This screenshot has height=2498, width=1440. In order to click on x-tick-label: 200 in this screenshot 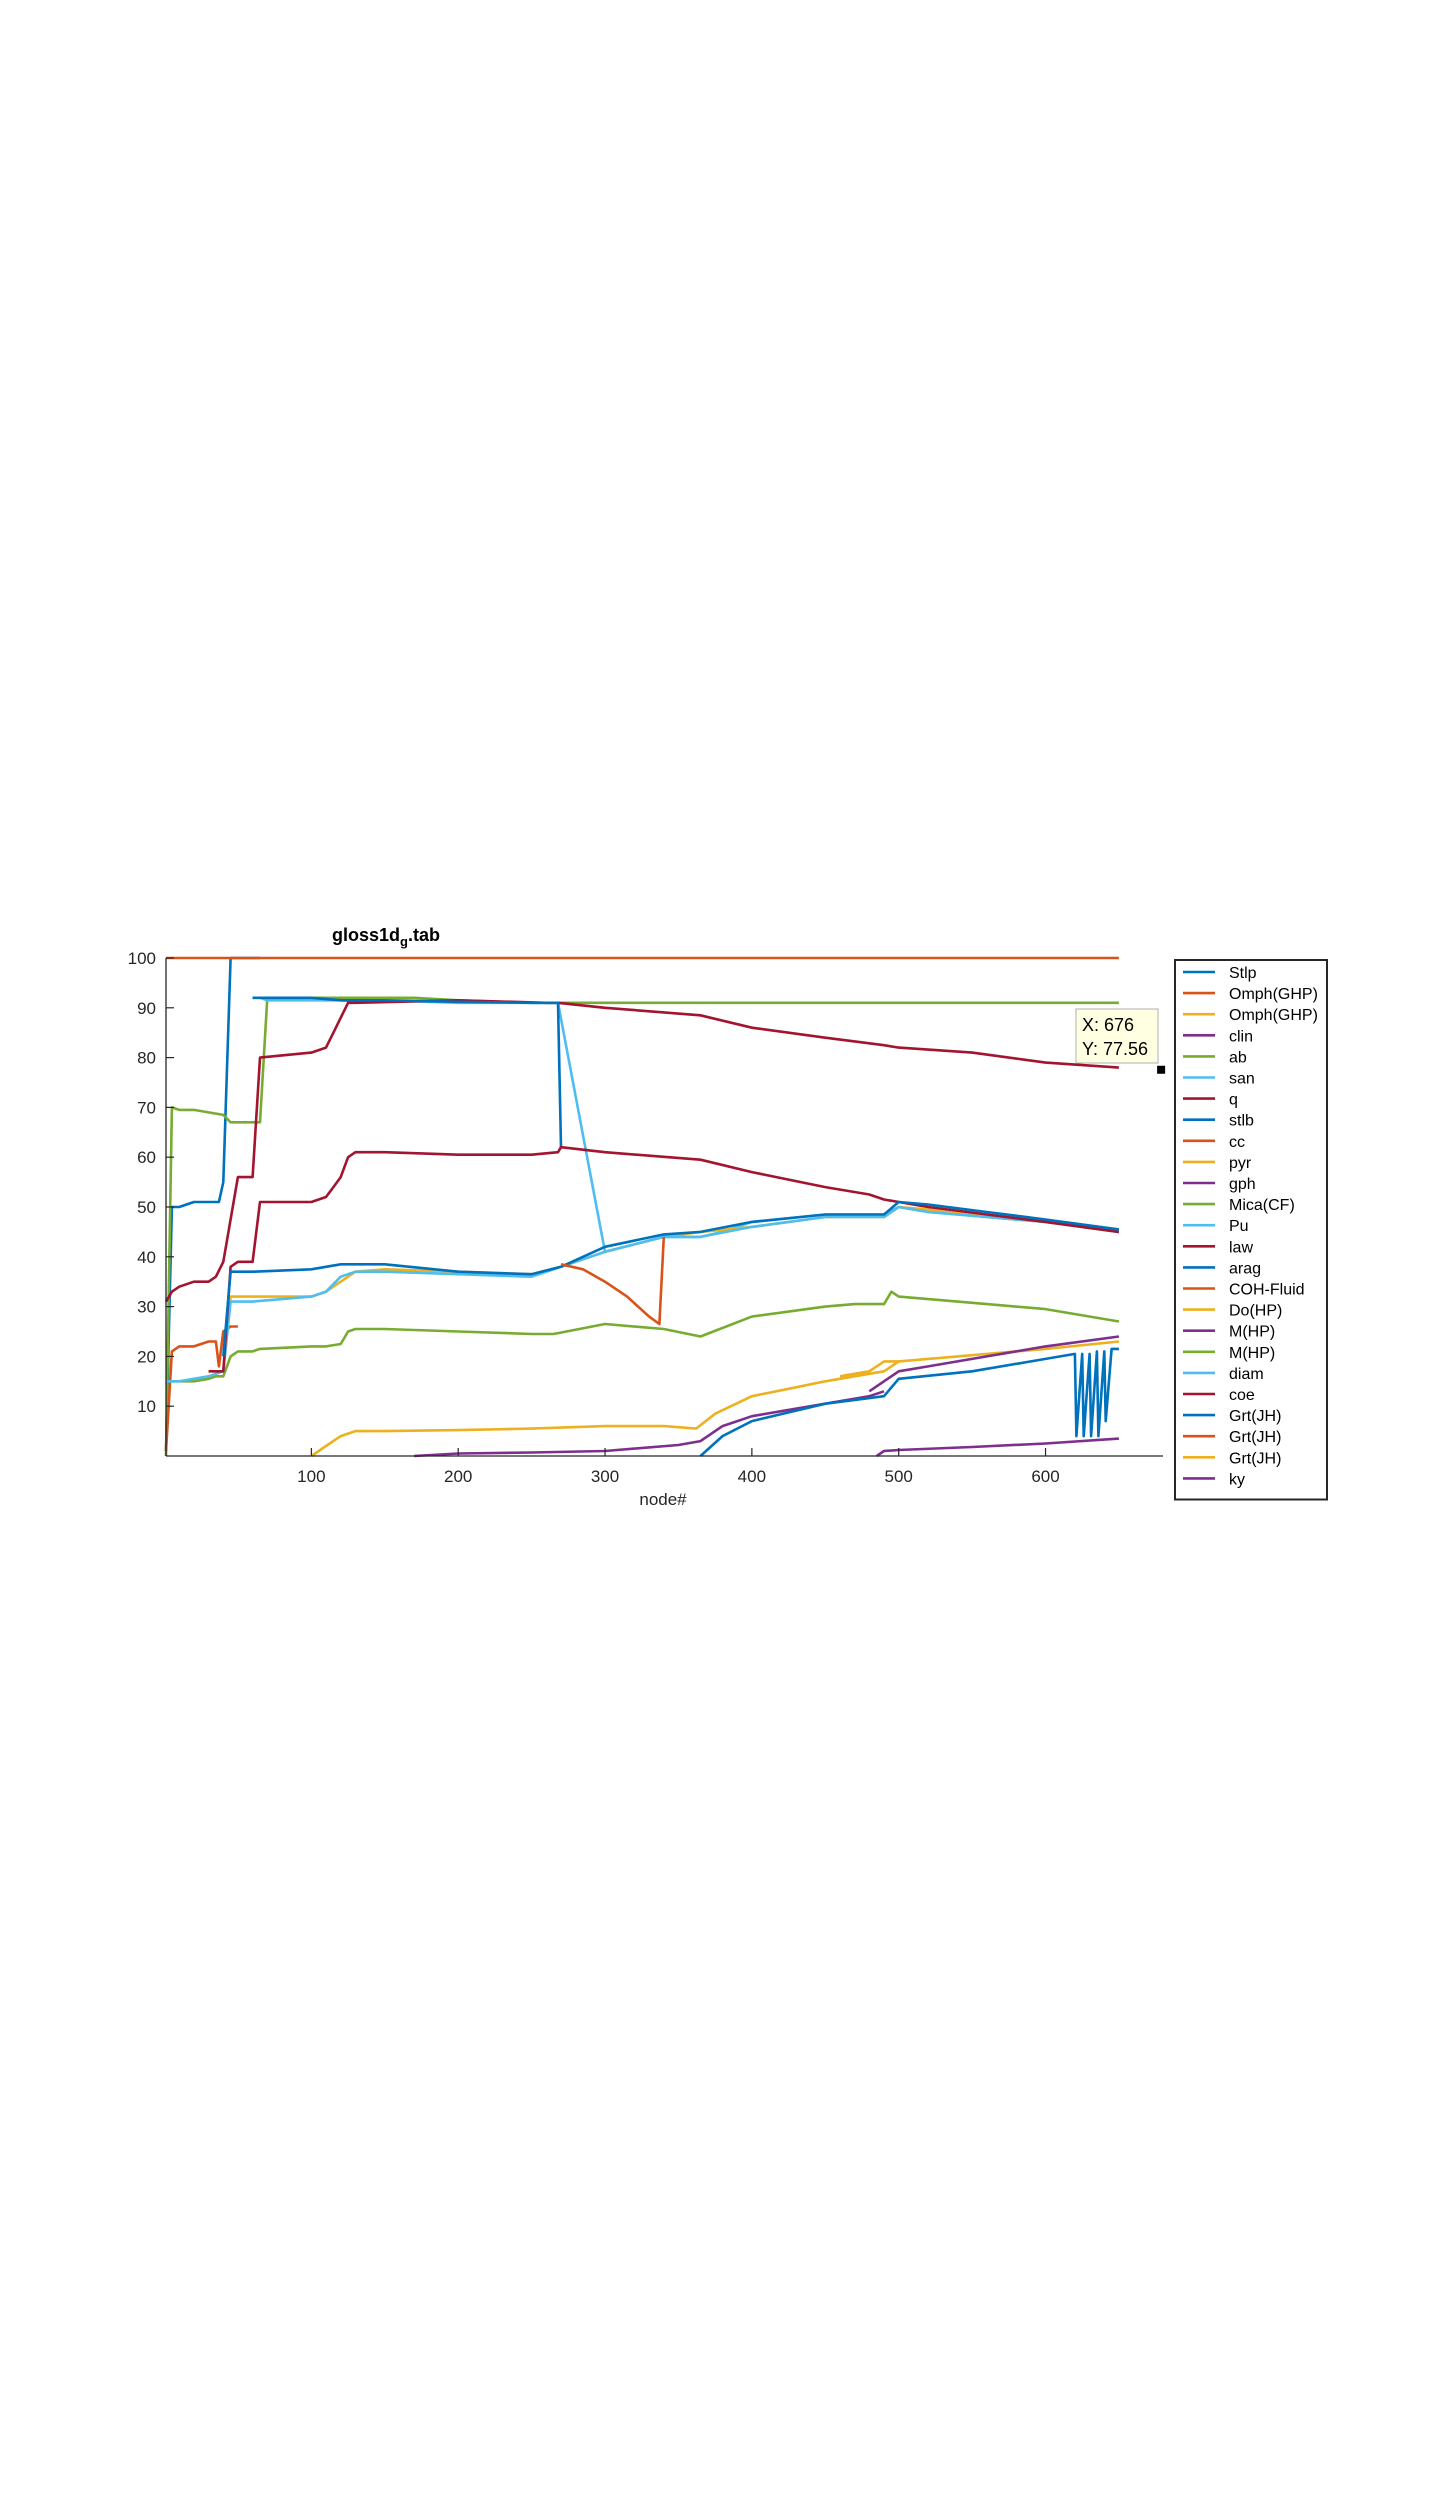, I will do `click(458, 1476)`.